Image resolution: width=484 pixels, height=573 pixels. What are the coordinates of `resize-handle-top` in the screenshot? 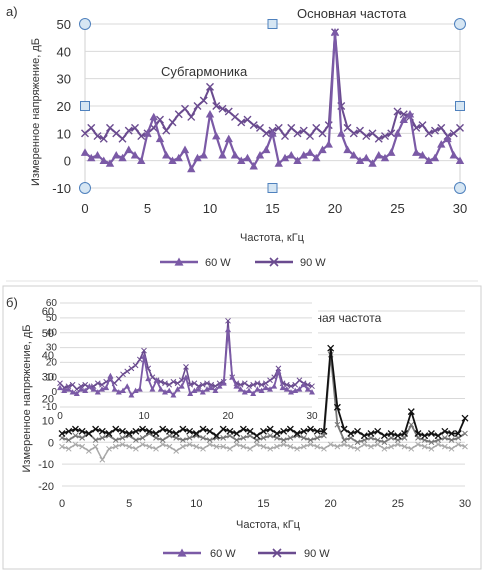 It's located at (272, 24).